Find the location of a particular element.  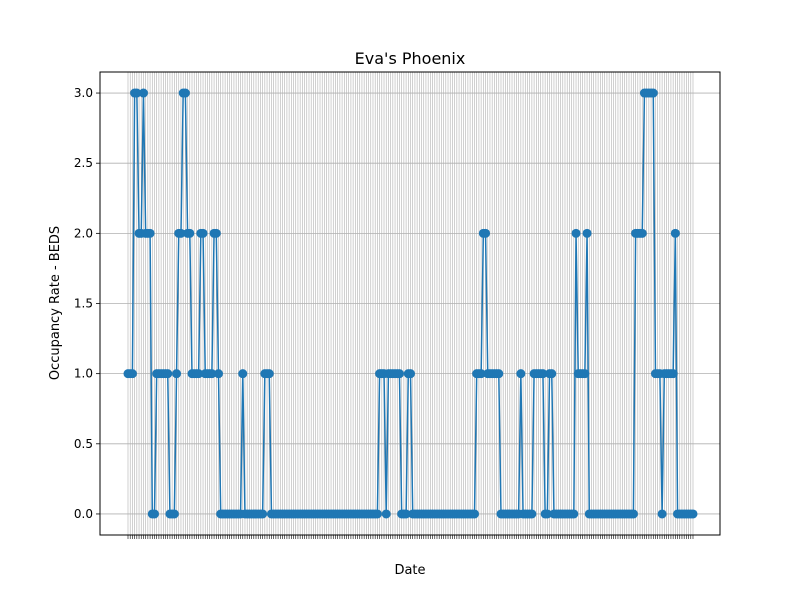

x-axis-label: Date is located at coordinates (409, 570).